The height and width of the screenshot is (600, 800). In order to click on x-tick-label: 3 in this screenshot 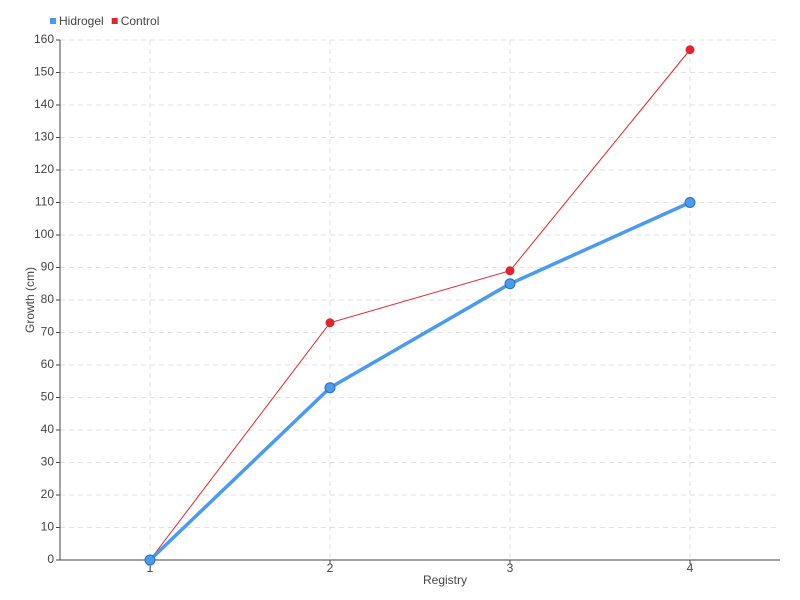, I will do `click(510, 568)`.